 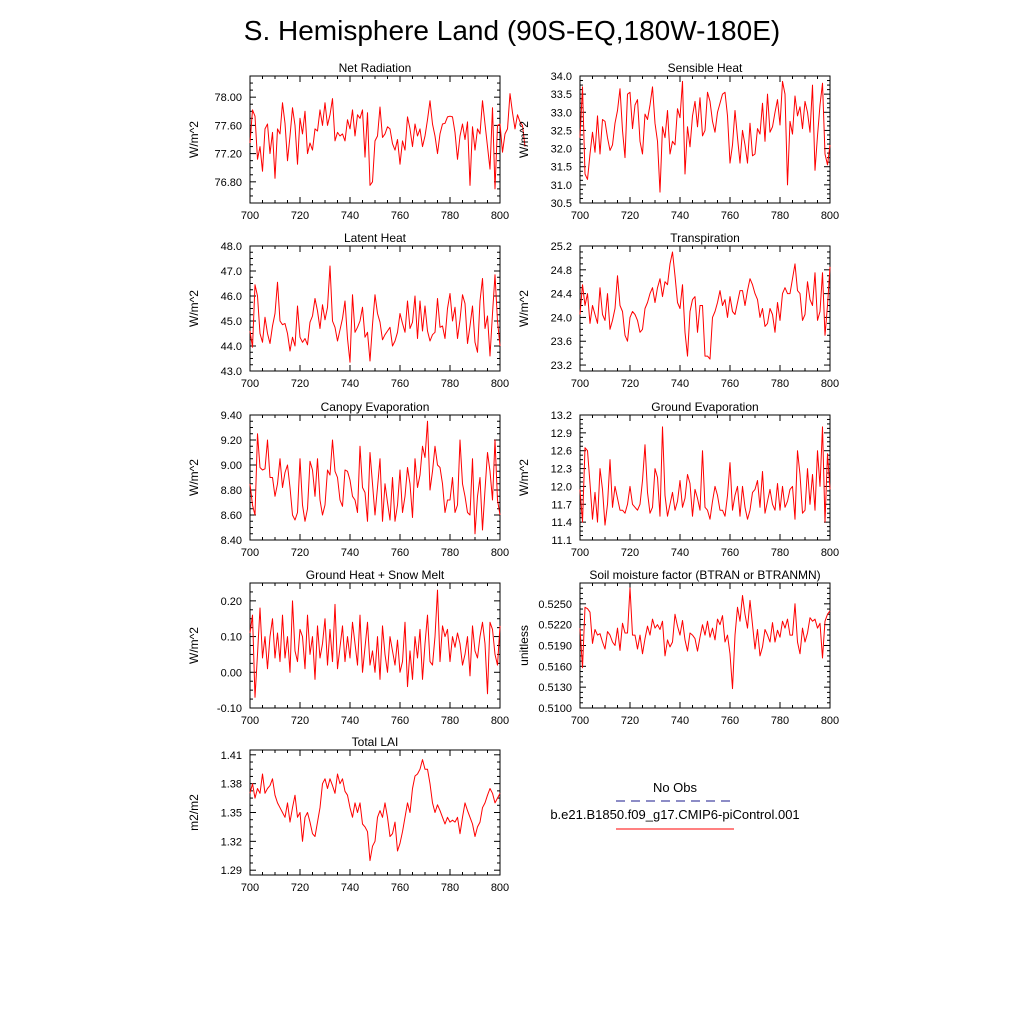 What do you see at coordinates (231, 638) in the screenshot?
I see `y-tick-label: 0.10` at bounding box center [231, 638].